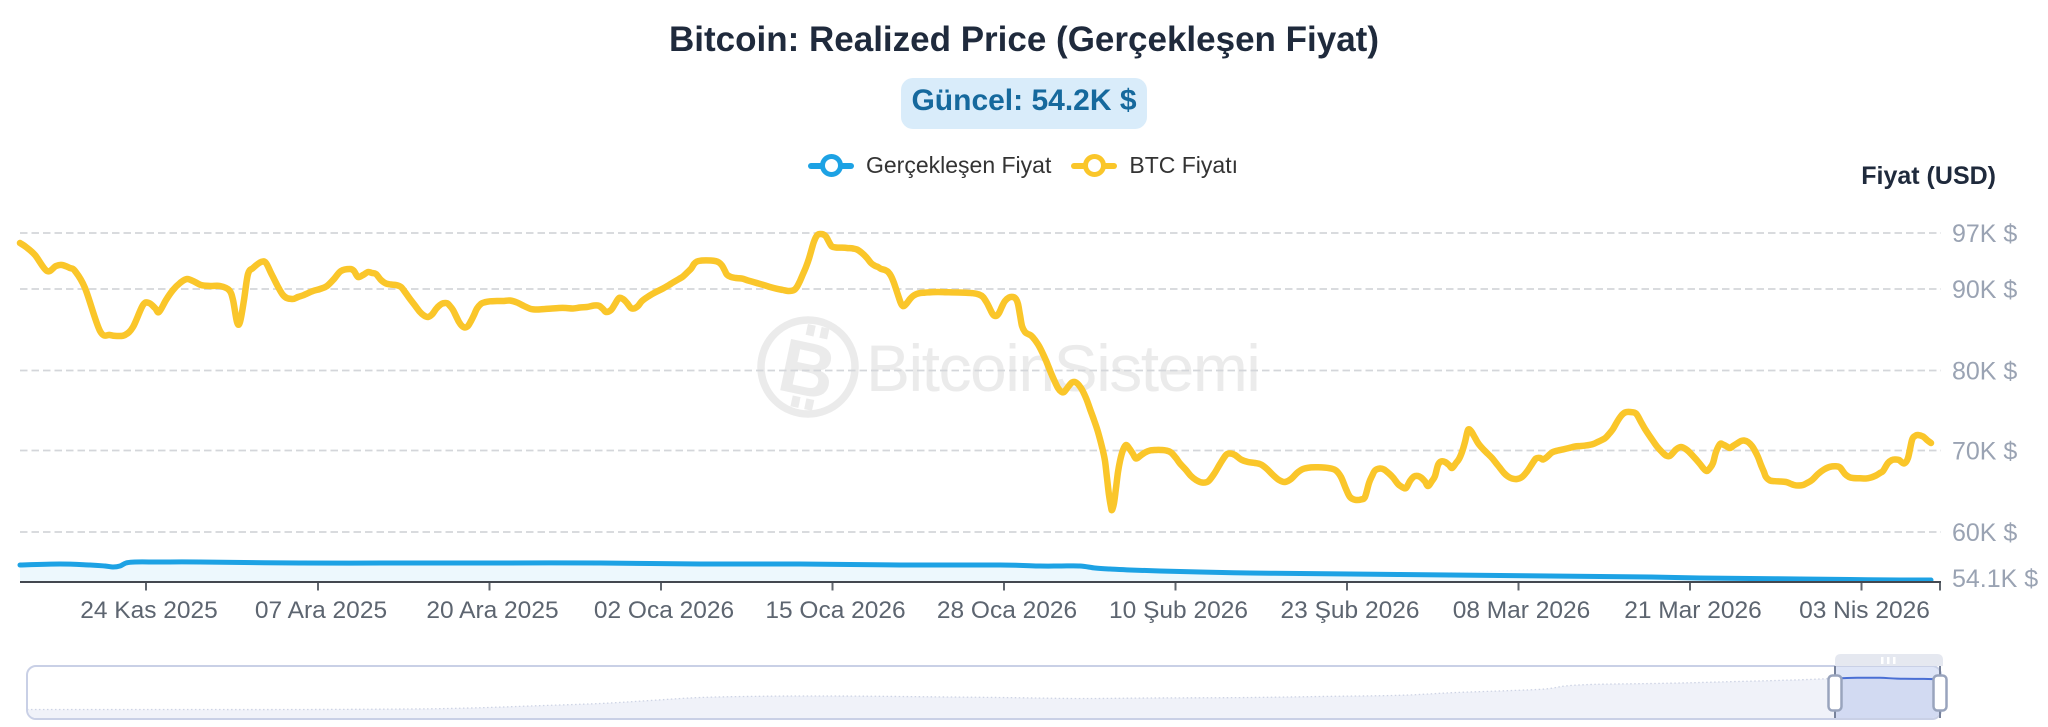 The width and height of the screenshot is (2048, 727). What do you see at coordinates (1928, 176) in the screenshot?
I see `svg-text: Fiyat (USD)` at bounding box center [1928, 176].